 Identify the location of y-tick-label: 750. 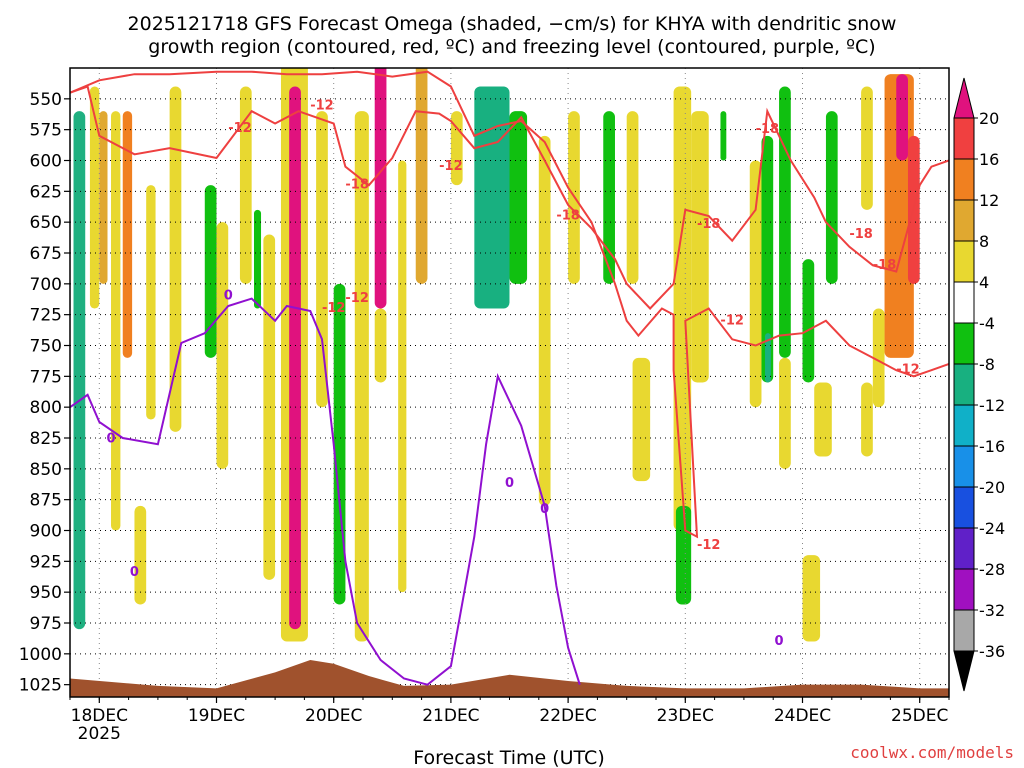
(46, 347).